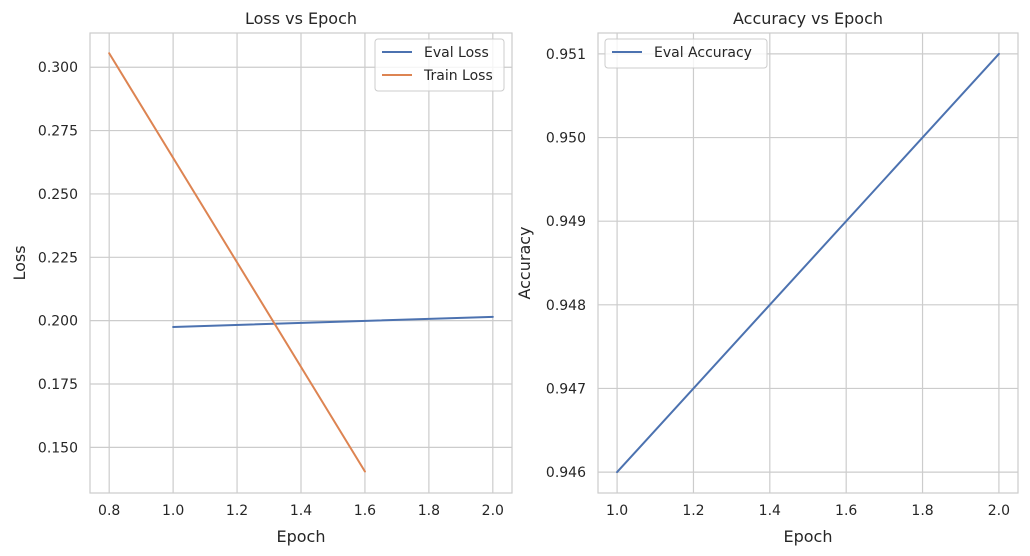  I want to click on legend: Eval Accuracy, so click(686, 53).